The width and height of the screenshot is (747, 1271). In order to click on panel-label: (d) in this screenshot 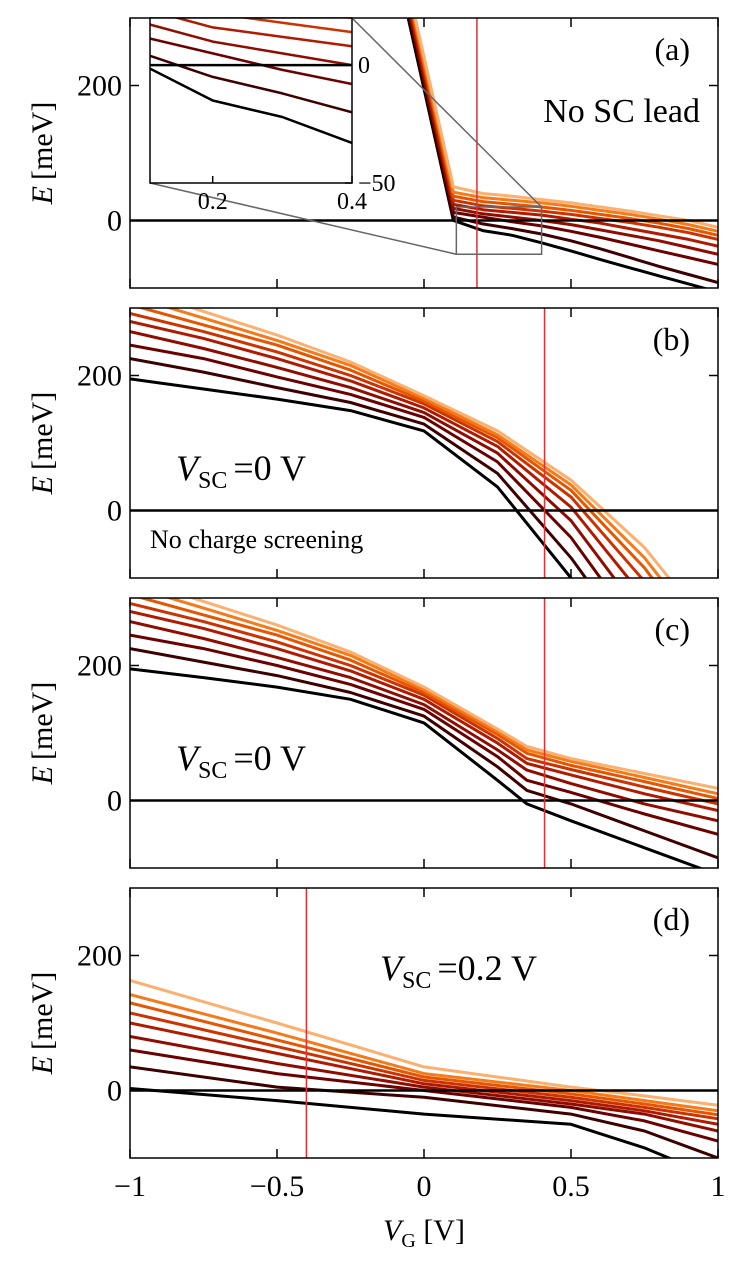, I will do `click(671, 919)`.